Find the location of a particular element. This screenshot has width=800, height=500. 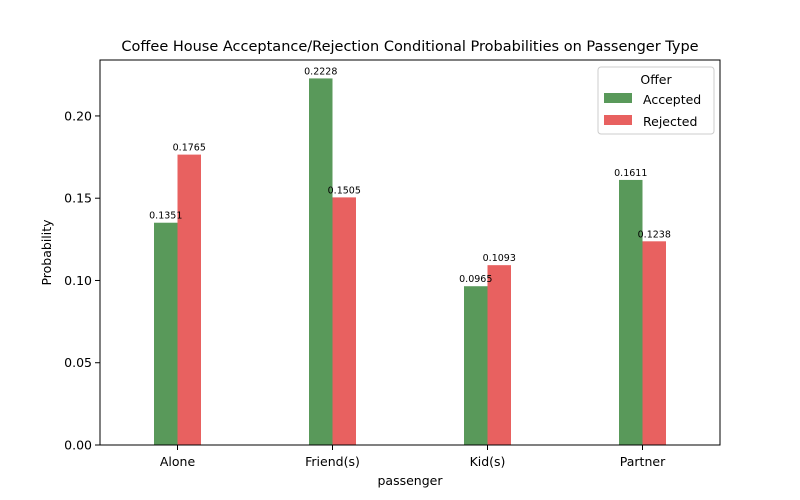

bar-accepted-alone is located at coordinates (166, 333).